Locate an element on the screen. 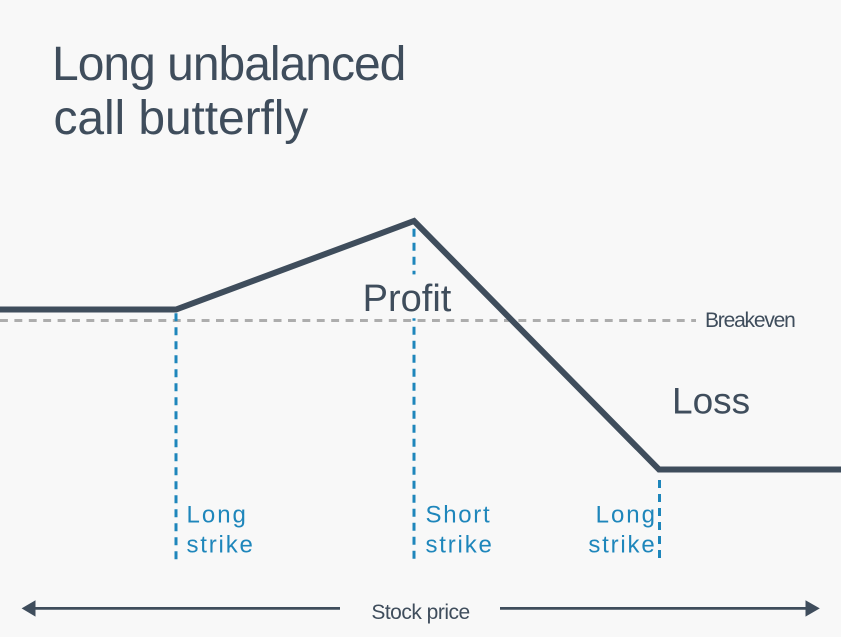  svg-text: Short is located at coordinates (459, 515).